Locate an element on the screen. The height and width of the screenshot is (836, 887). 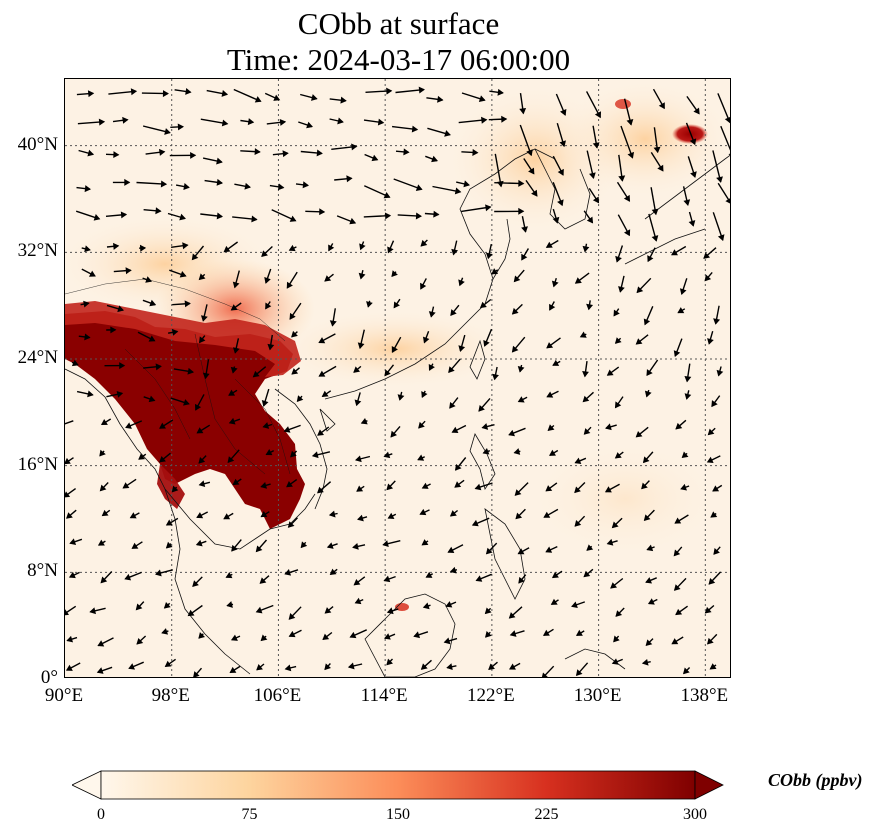
hotspot-thailand-tail is located at coordinates (171, 486).